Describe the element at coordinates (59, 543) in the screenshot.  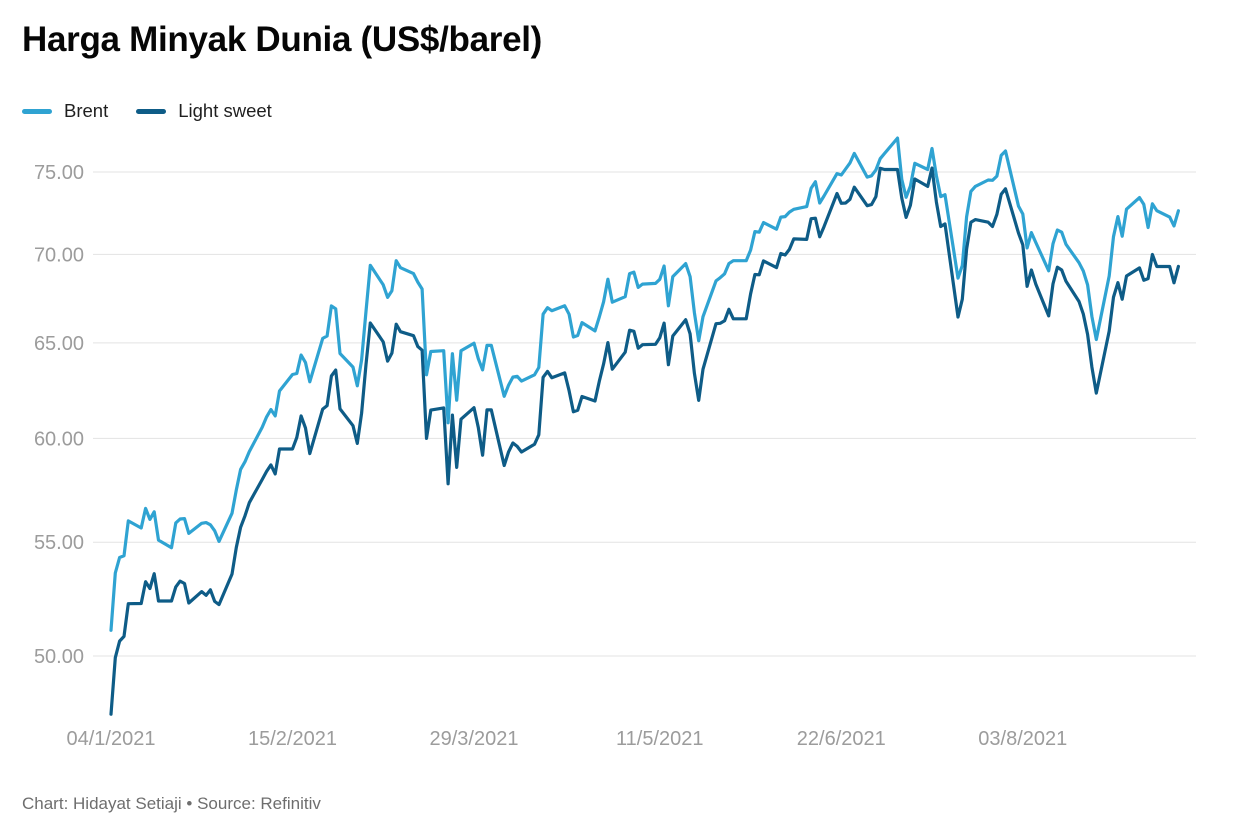
I see `y-axis-tick-label: 55.00` at that location.